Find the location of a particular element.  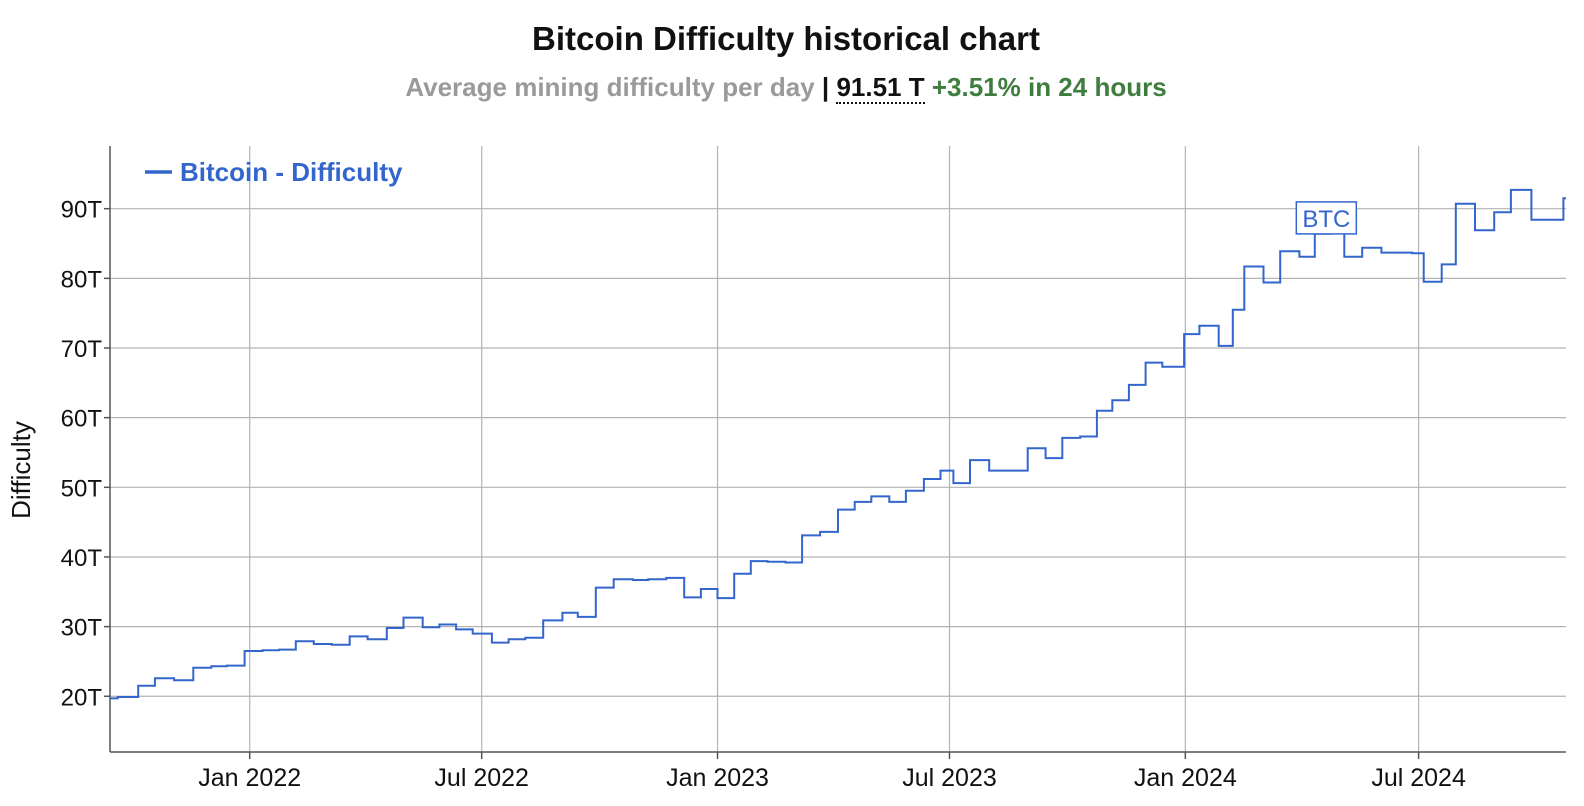

x-tick-label-5: Jul 2024 is located at coordinates (1418, 778).